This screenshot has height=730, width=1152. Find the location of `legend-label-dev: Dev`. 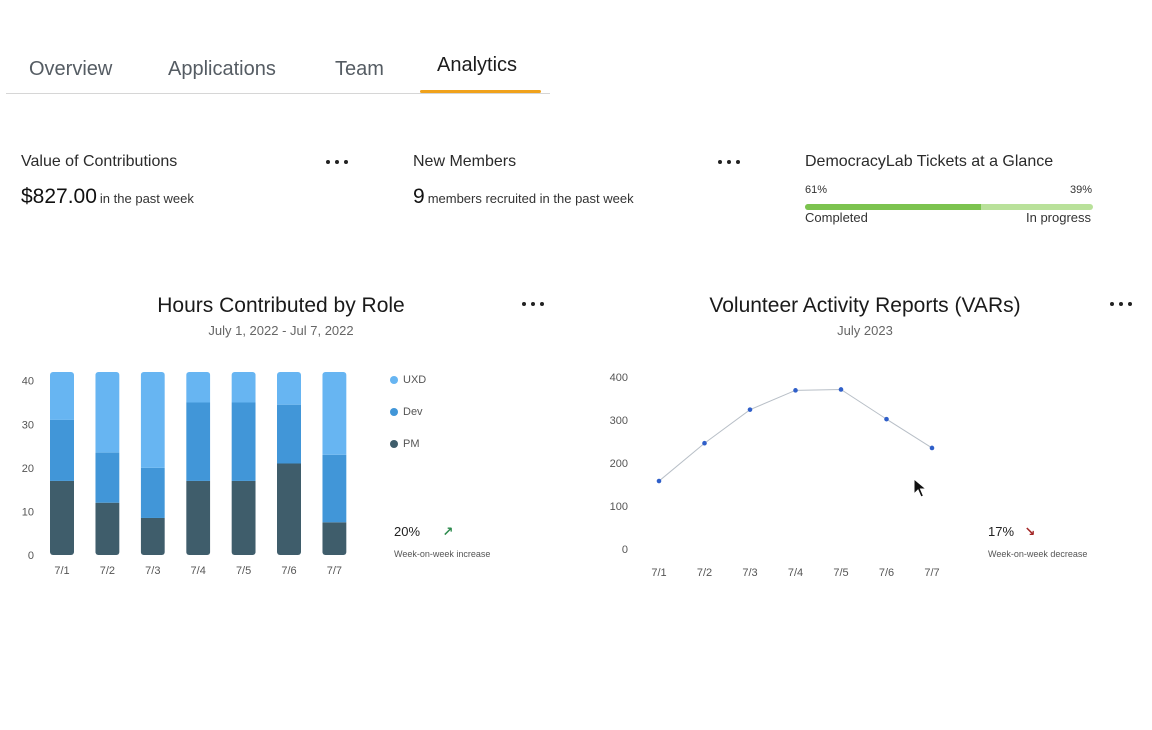

legend-label-dev: Dev is located at coordinates (413, 412).